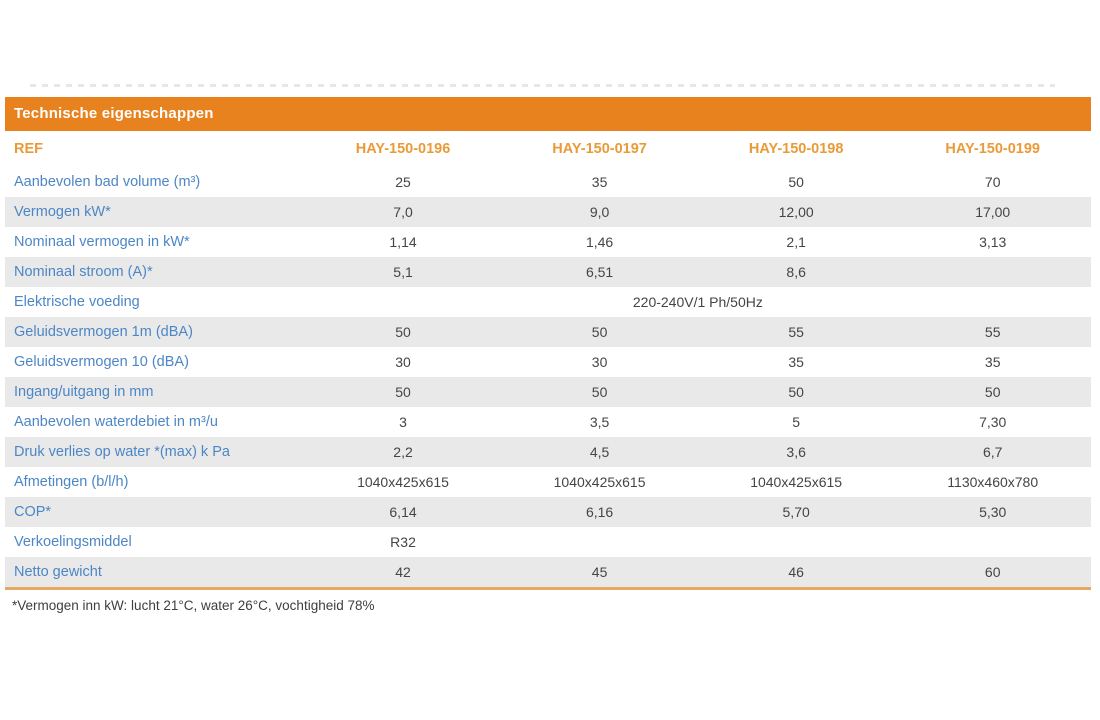 This screenshot has width=1100, height=720. Describe the element at coordinates (796, 572) in the screenshot. I see `row-value: 46` at that location.